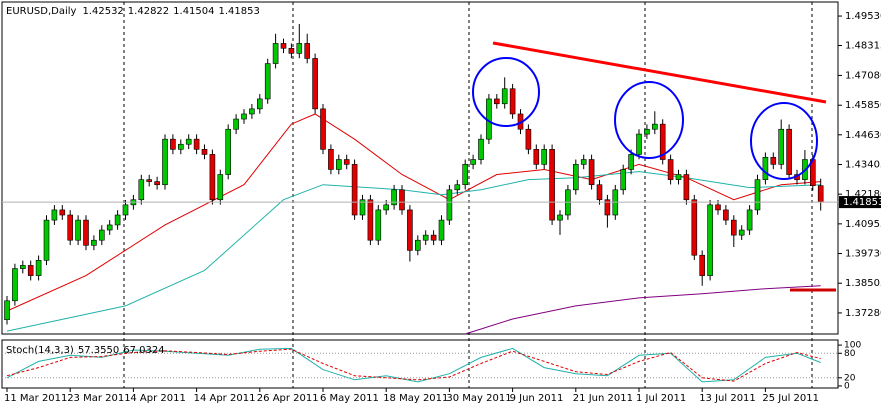 This screenshot has width=881, height=409. What do you see at coordinates (478, 398) in the screenshot?
I see `x-tick-label: 30 May 2011` at bounding box center [478, 398].